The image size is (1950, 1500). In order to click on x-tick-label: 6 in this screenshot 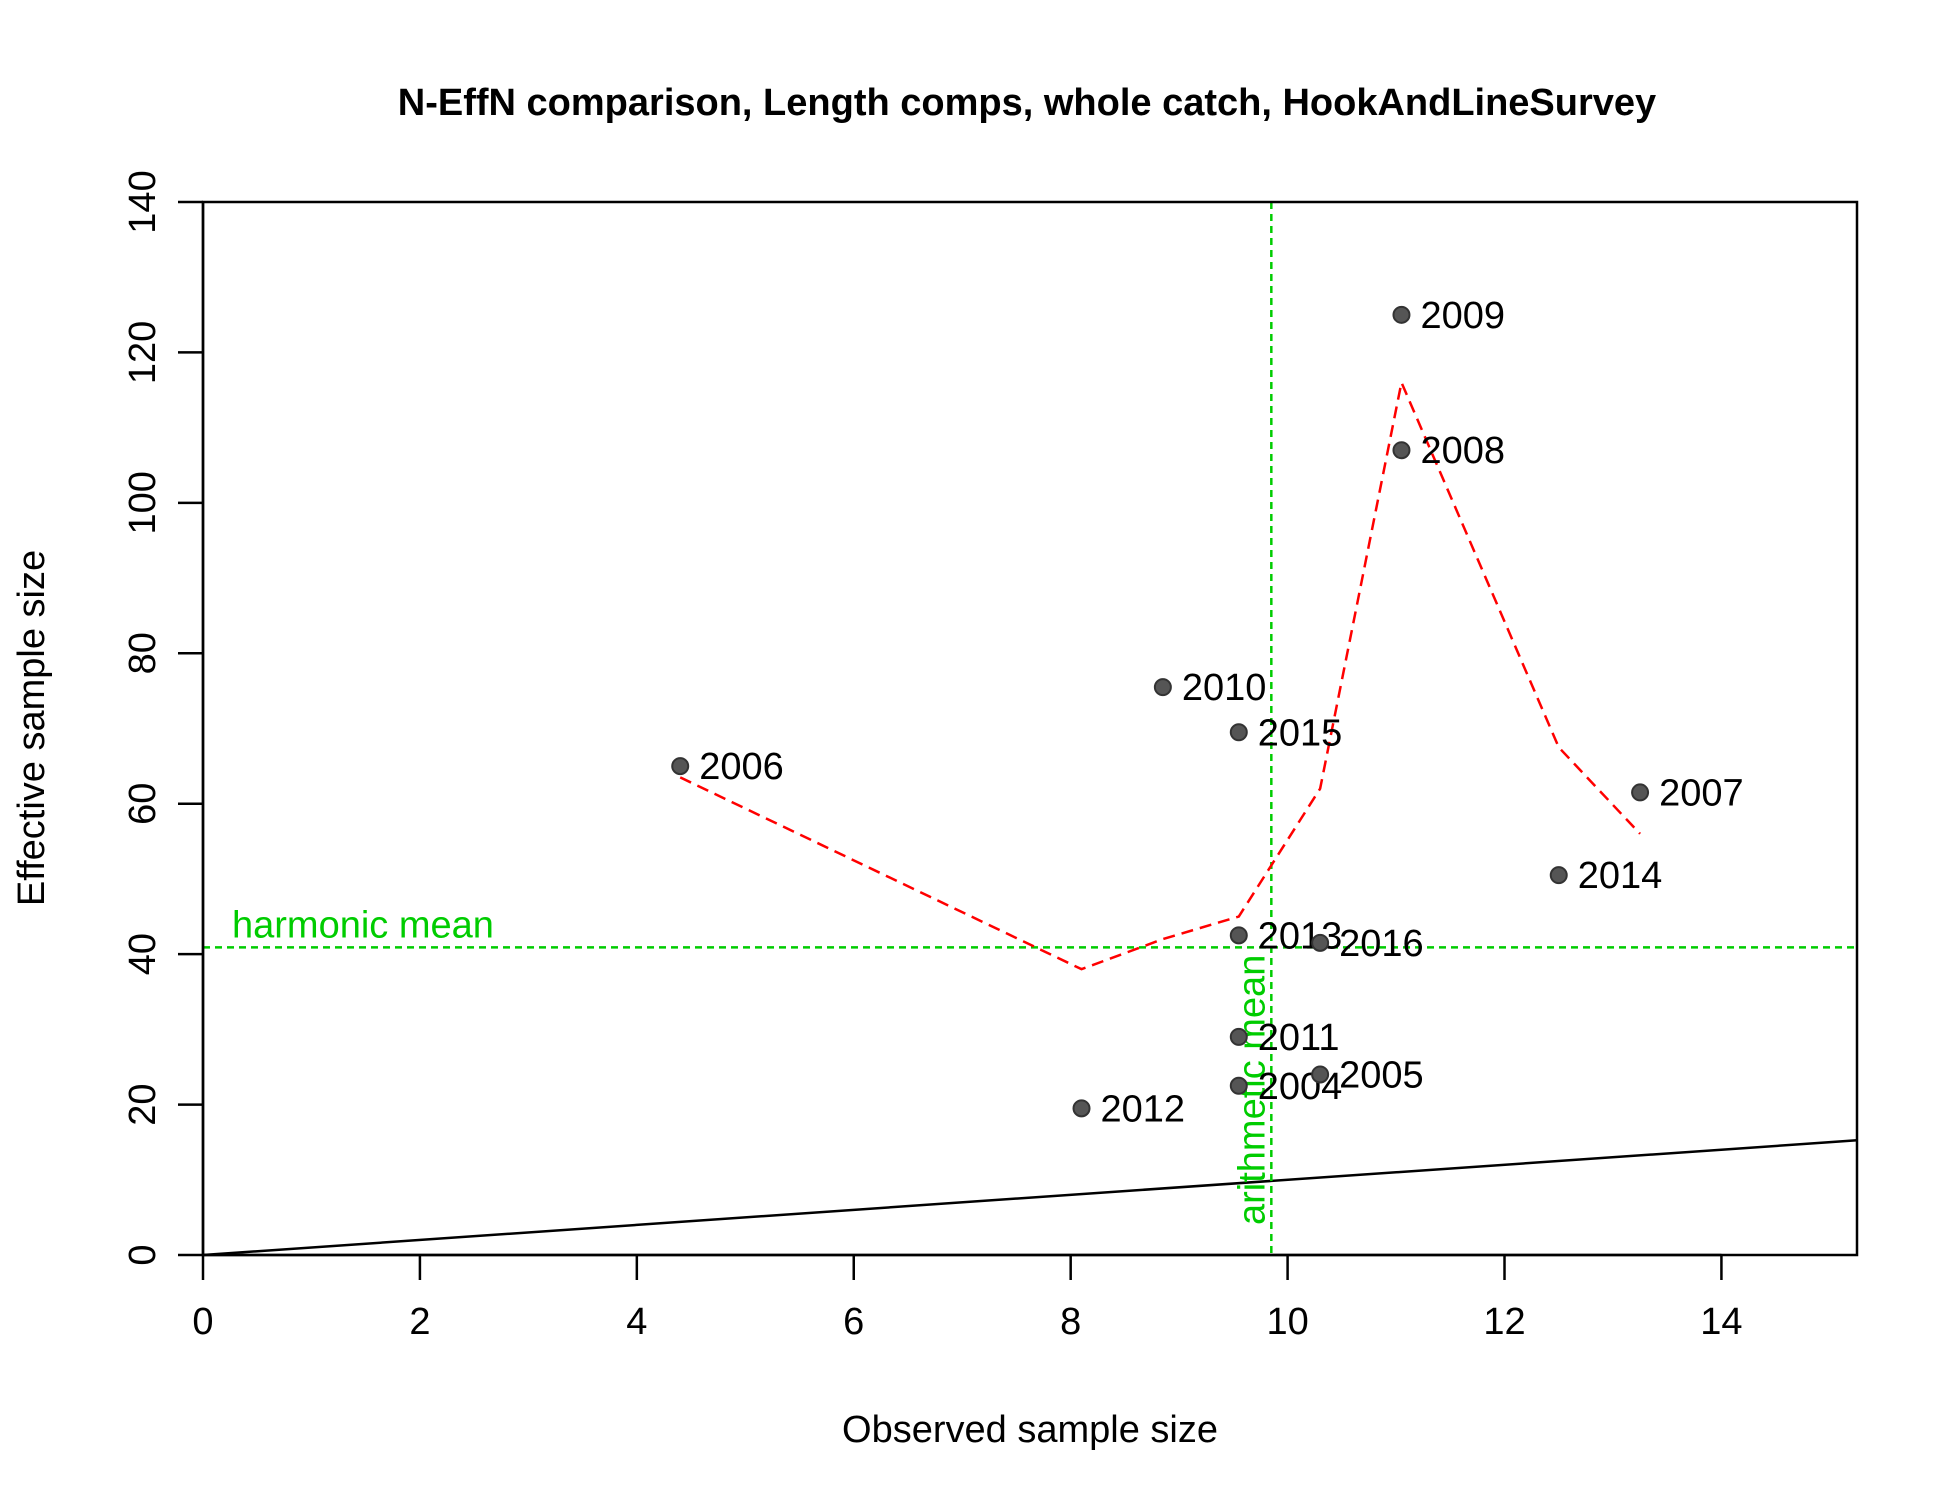, I will do `click(853, 1322)`.